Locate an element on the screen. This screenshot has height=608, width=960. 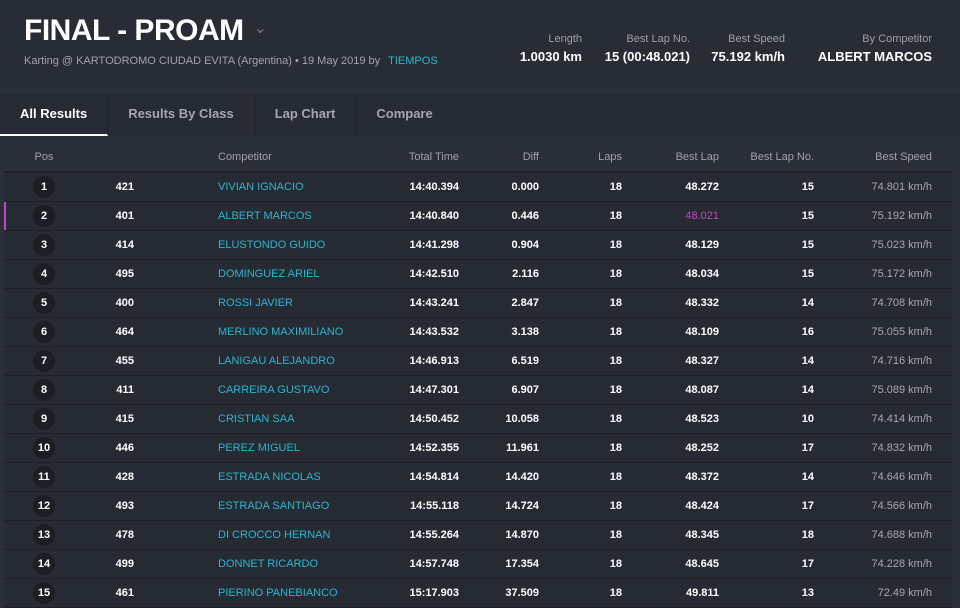
column-header is located at coordinates (109, 158).